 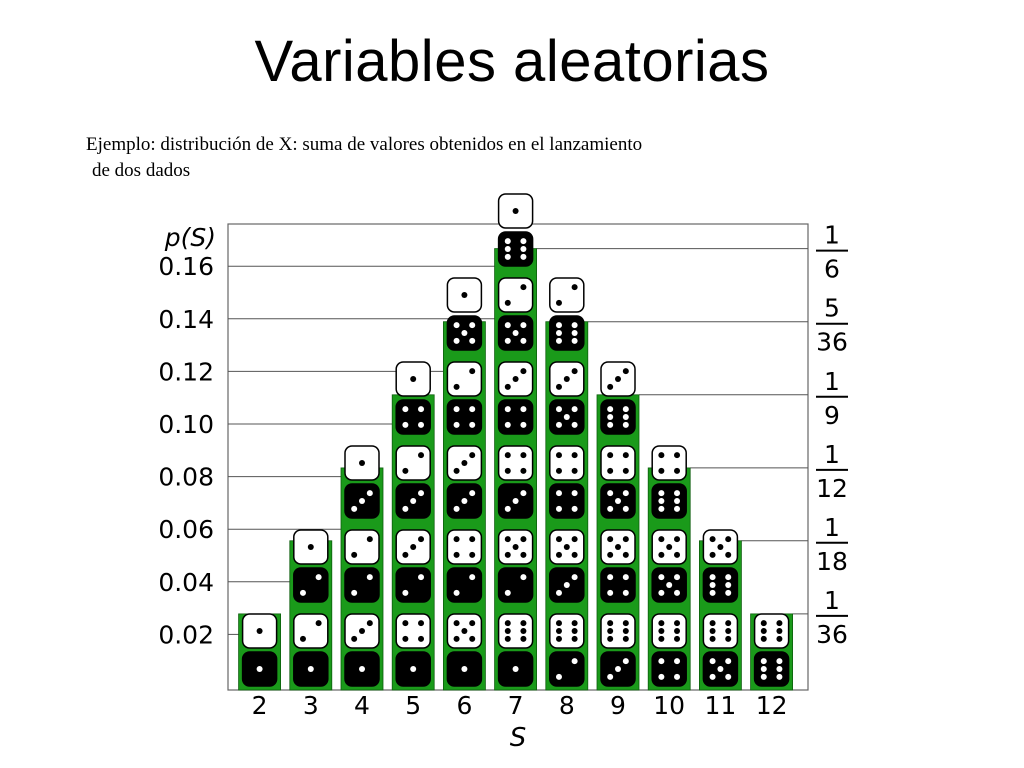 I want to click on x-tick-label: 5, so click(x=413, y=705).